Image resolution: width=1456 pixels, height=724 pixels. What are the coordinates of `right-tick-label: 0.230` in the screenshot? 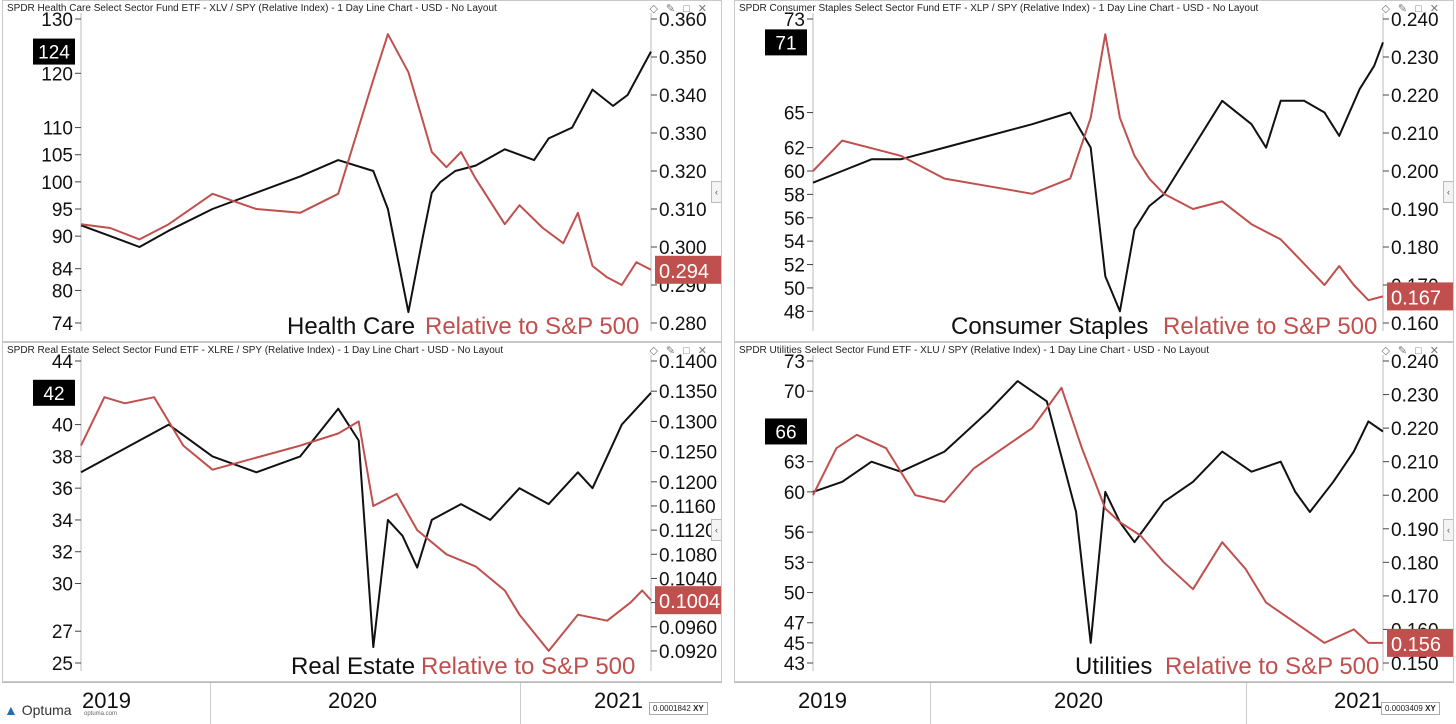 It's located at (1415, 396).